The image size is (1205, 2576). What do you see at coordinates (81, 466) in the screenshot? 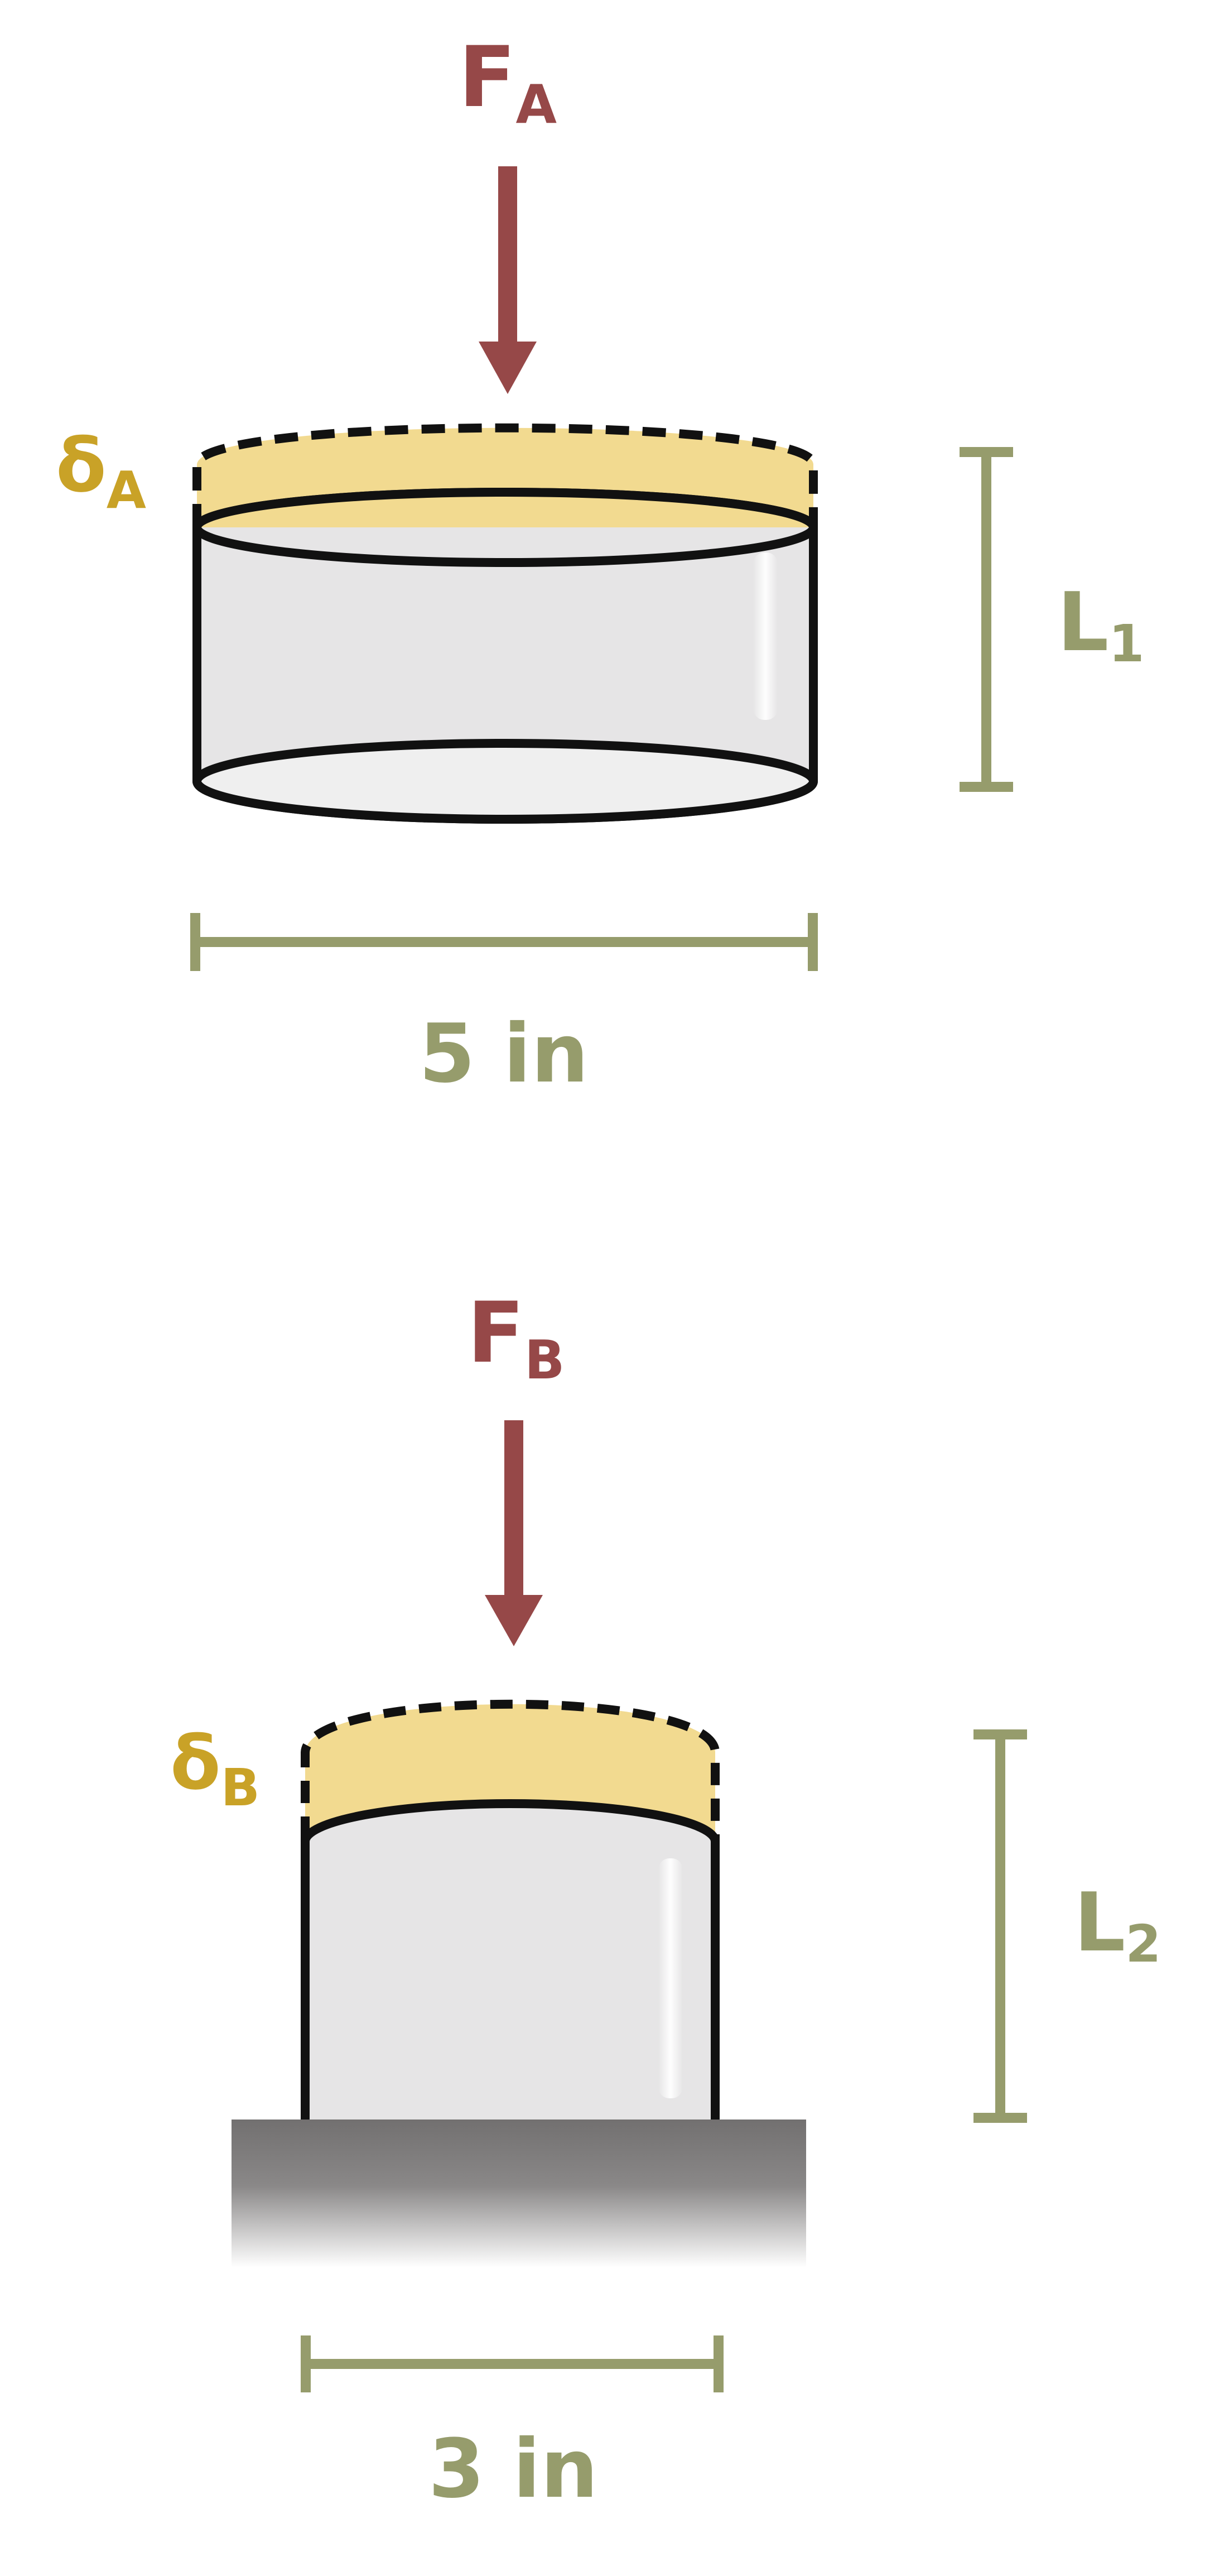
I see `deformation-a-main: δ` at bounding box center [81, 466].